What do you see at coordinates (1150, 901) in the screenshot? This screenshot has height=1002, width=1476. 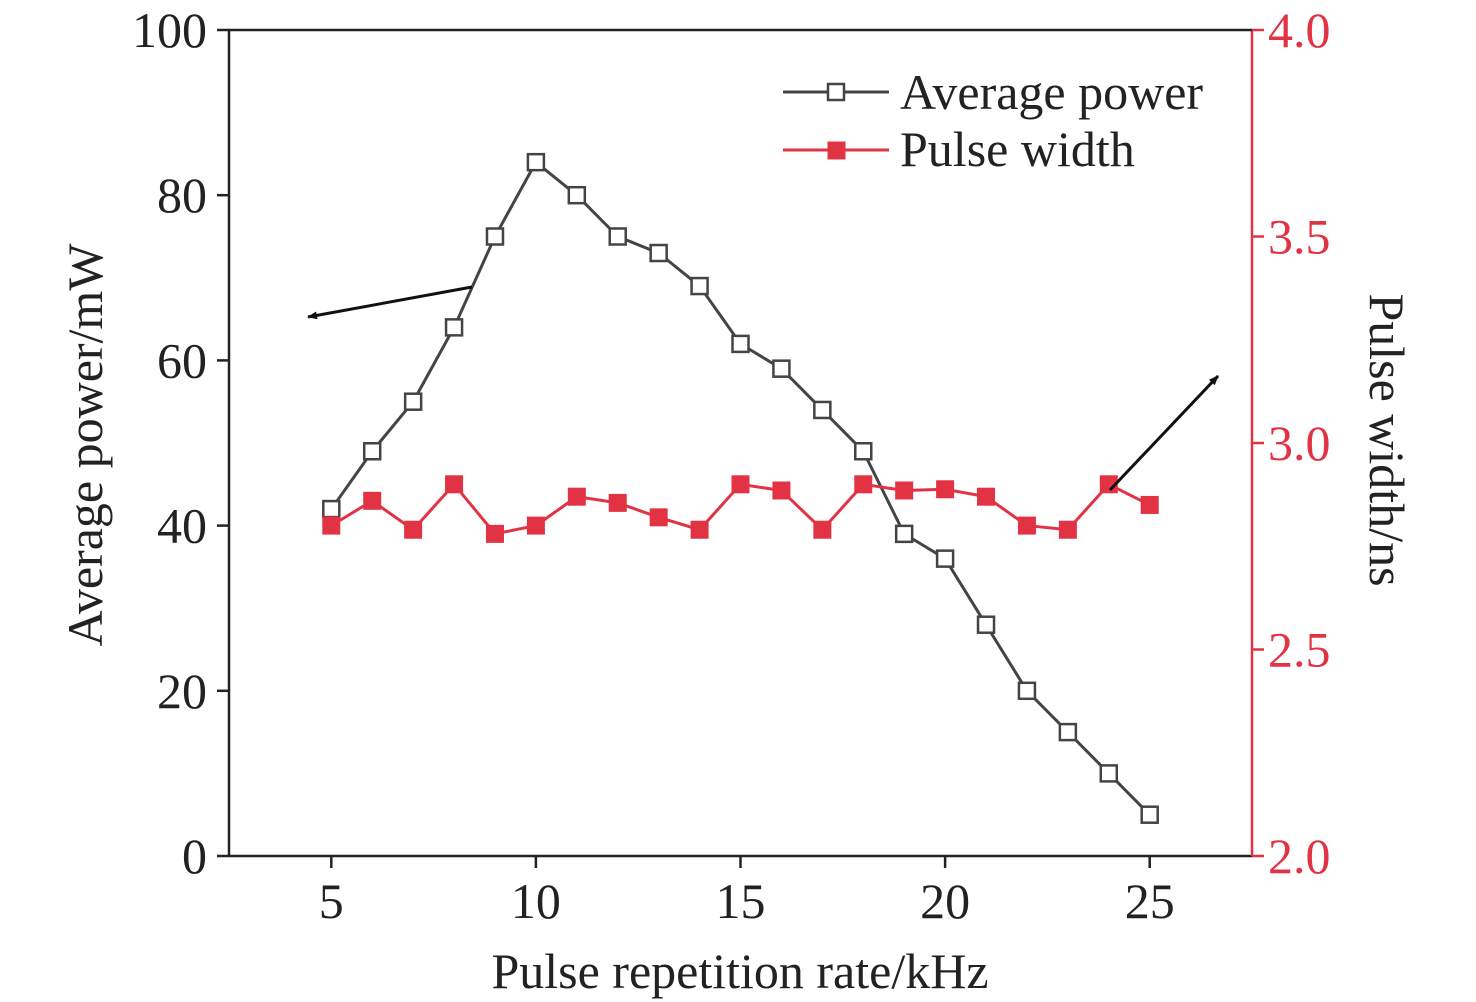 I see `x-tick-label: 25` at bounding box center [1150, 901].